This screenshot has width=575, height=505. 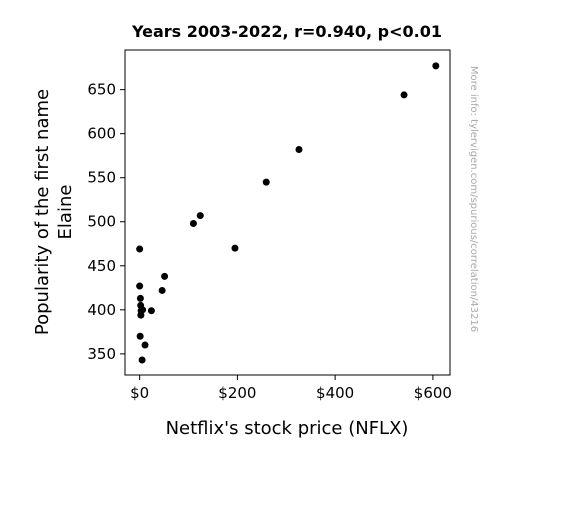 What do you see at coordinates (65, 212) in the screenshot?
I see `y-axis-label-line-2: Elaine` at bounding box center [65, 212].